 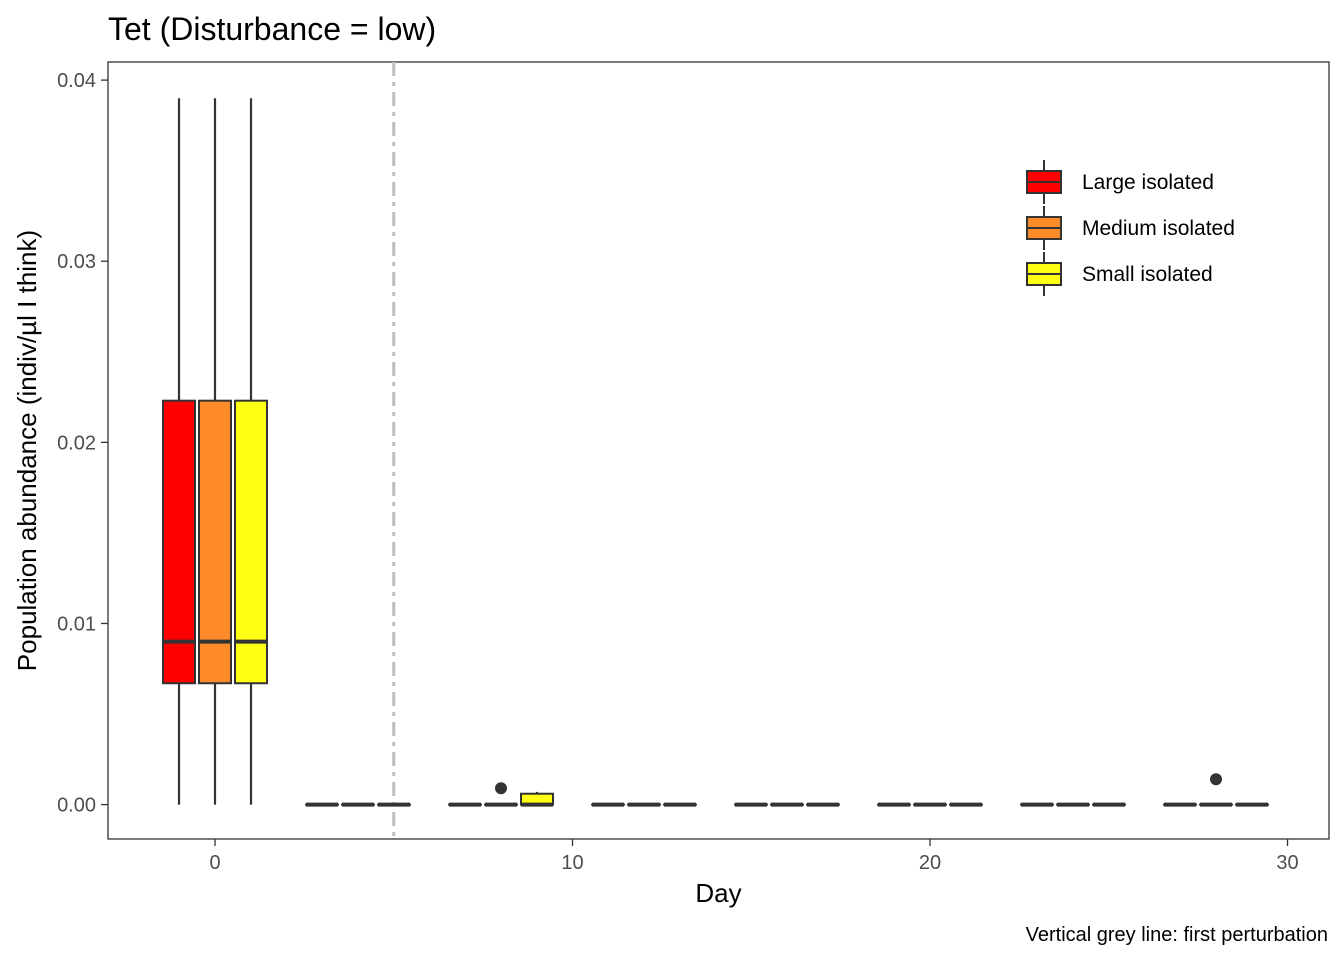 What do you see at coordinates (572, 863) in the screenshot?
I see `x-tick-label: 10` at bounding box center [572, 863].